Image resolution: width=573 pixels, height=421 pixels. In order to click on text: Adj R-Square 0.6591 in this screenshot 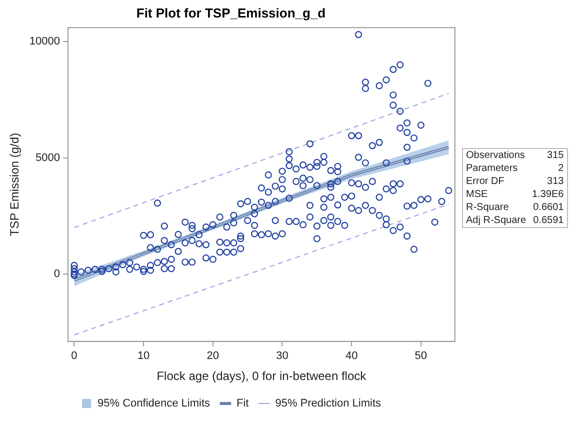, I will do `click(515, 221)`.